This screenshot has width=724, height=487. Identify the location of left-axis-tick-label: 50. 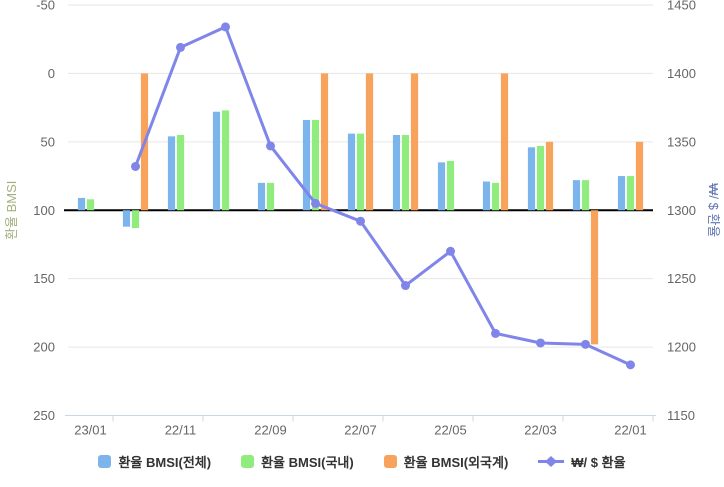
(48, 141).